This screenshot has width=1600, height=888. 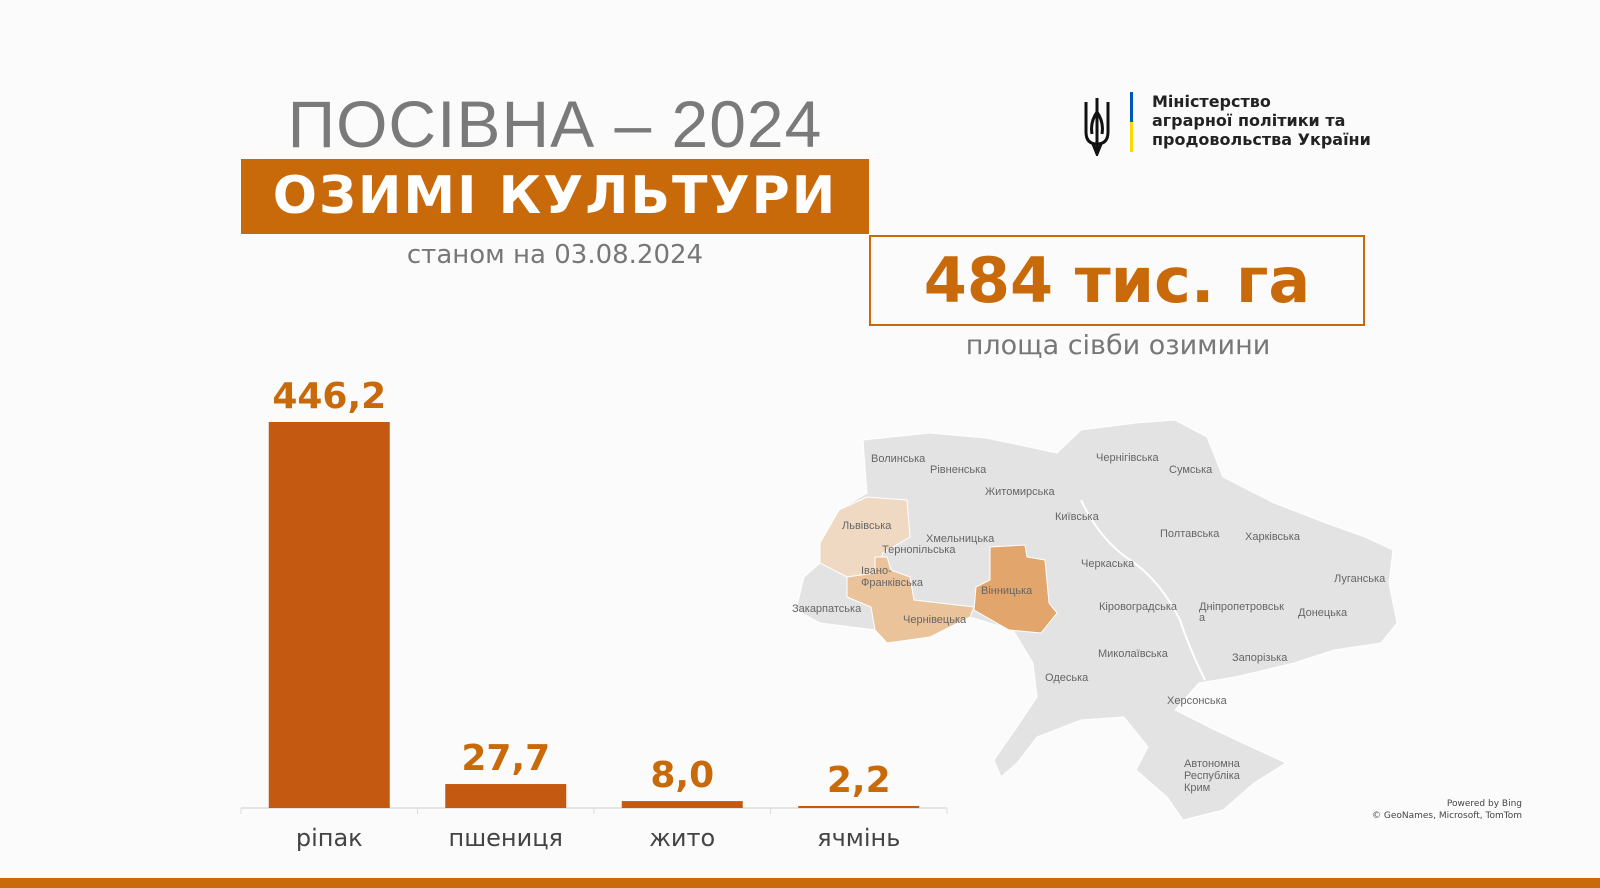 What do you see at coordinates (859, 780) in the screenshot?
I see `bar-value-label: 2,2` at bounding box center [859, 780].